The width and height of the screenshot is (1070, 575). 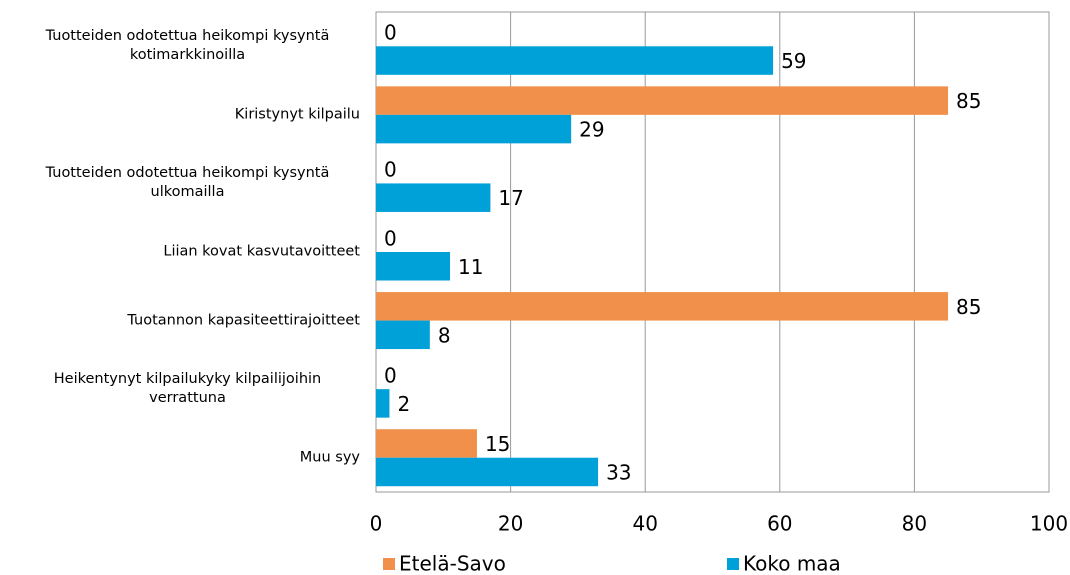 What do you see at coordinates (510, 524) in the screenshot?
I see `x-tick-label: 20` at bounding box center [510, 524].